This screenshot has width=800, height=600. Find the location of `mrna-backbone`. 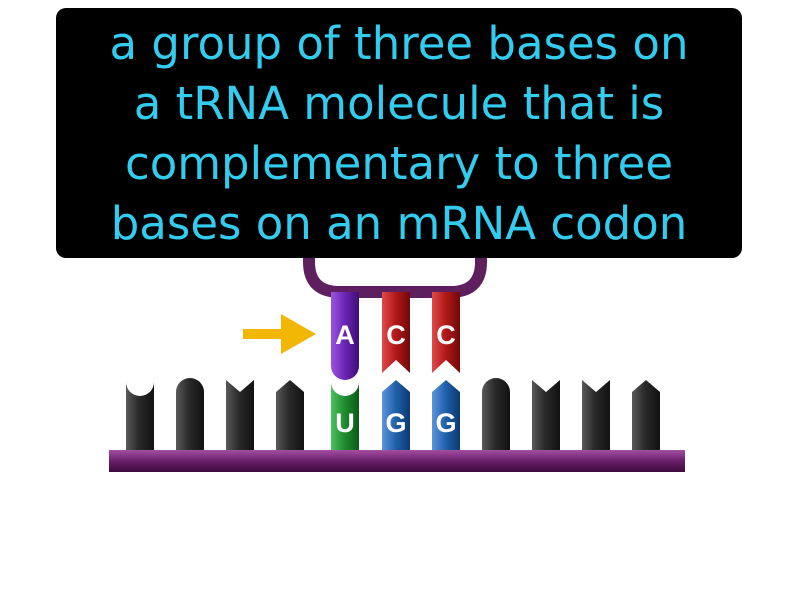

mrna-backbone is located at coordinates (397, 461).